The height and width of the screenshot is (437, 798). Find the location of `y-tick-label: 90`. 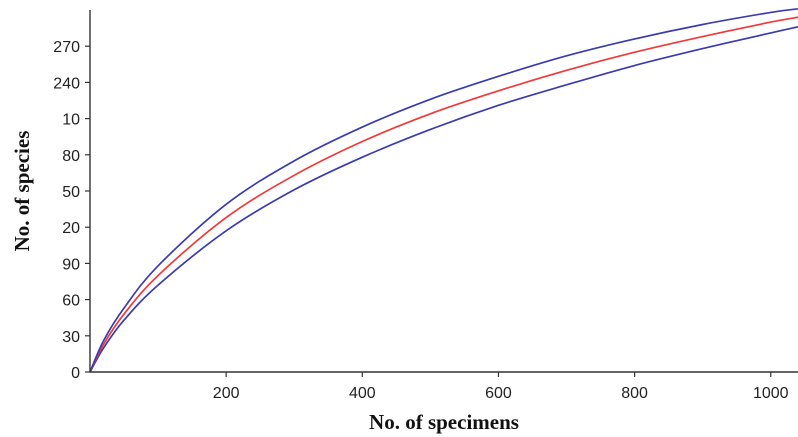

y-tick-label: 90 is located at coordinates (71, 264).